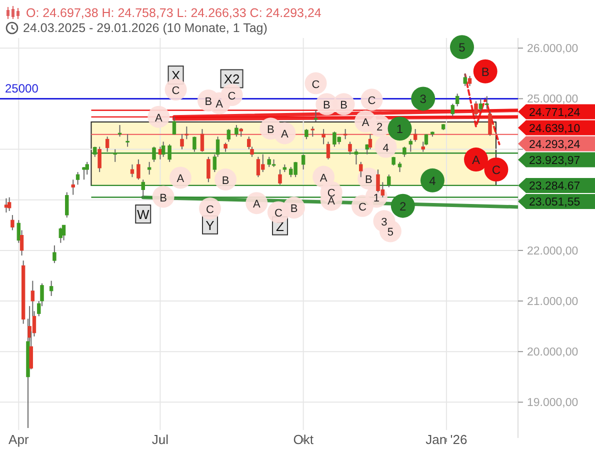  Describe the element at coordinates (552, 251) in the screenshot. I see `y-tick-label: 22.000,00` at that location.